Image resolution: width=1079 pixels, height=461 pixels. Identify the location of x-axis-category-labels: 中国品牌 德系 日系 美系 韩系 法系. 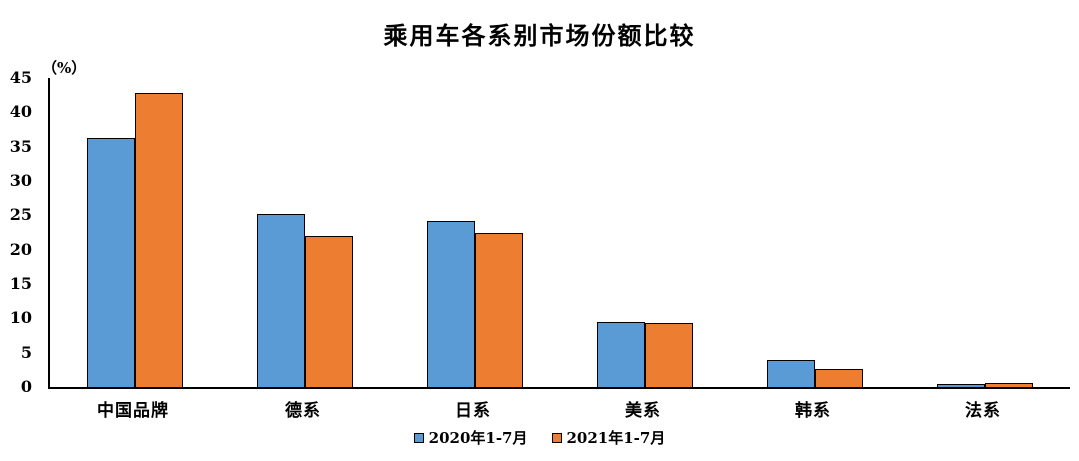
(558, 408).